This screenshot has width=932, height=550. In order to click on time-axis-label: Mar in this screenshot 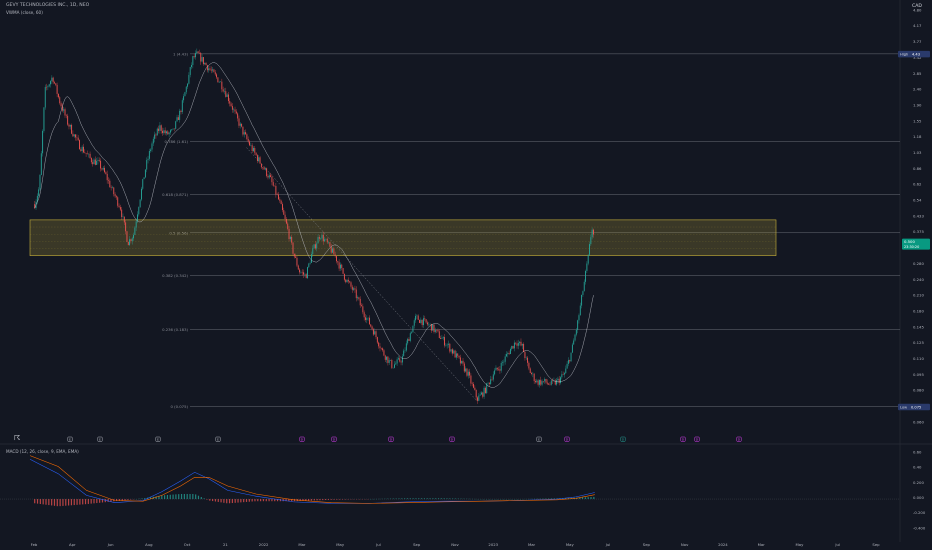, I will do `click(532, 544)`.